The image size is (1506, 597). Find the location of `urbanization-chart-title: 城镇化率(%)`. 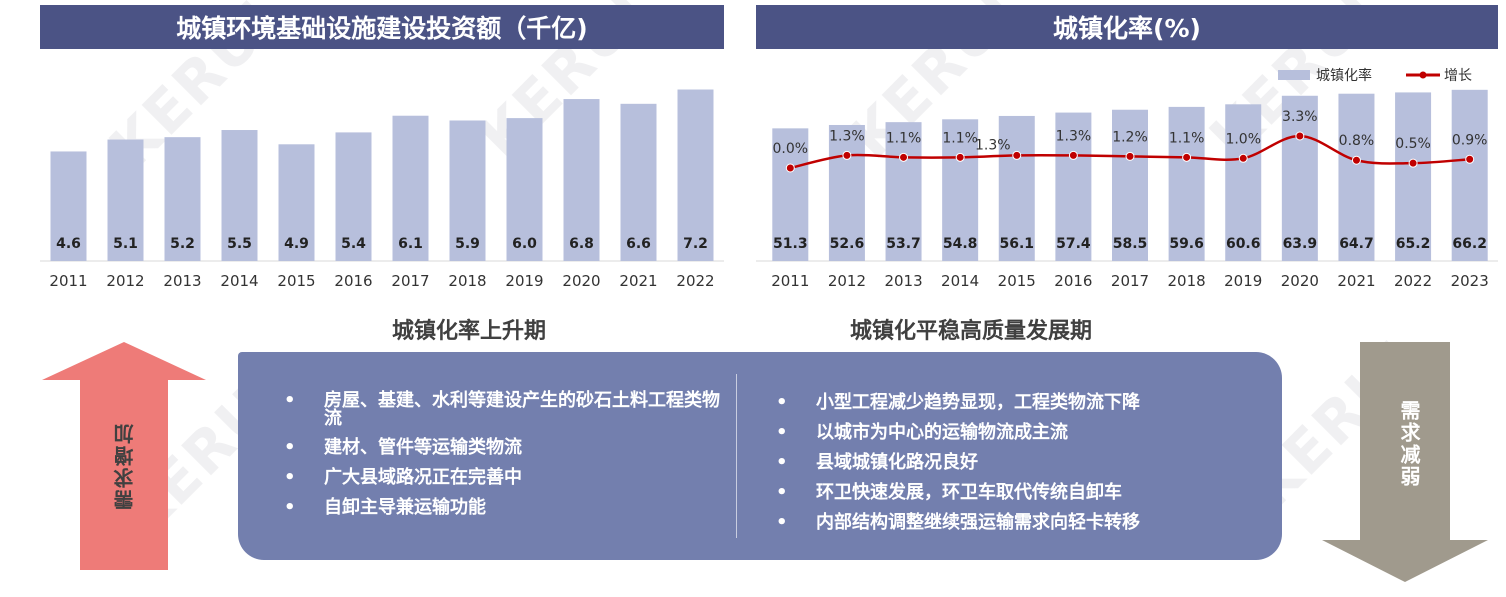

urbanization-chart-title: 城镇化率(%) is located at coordinates (1127, 27).